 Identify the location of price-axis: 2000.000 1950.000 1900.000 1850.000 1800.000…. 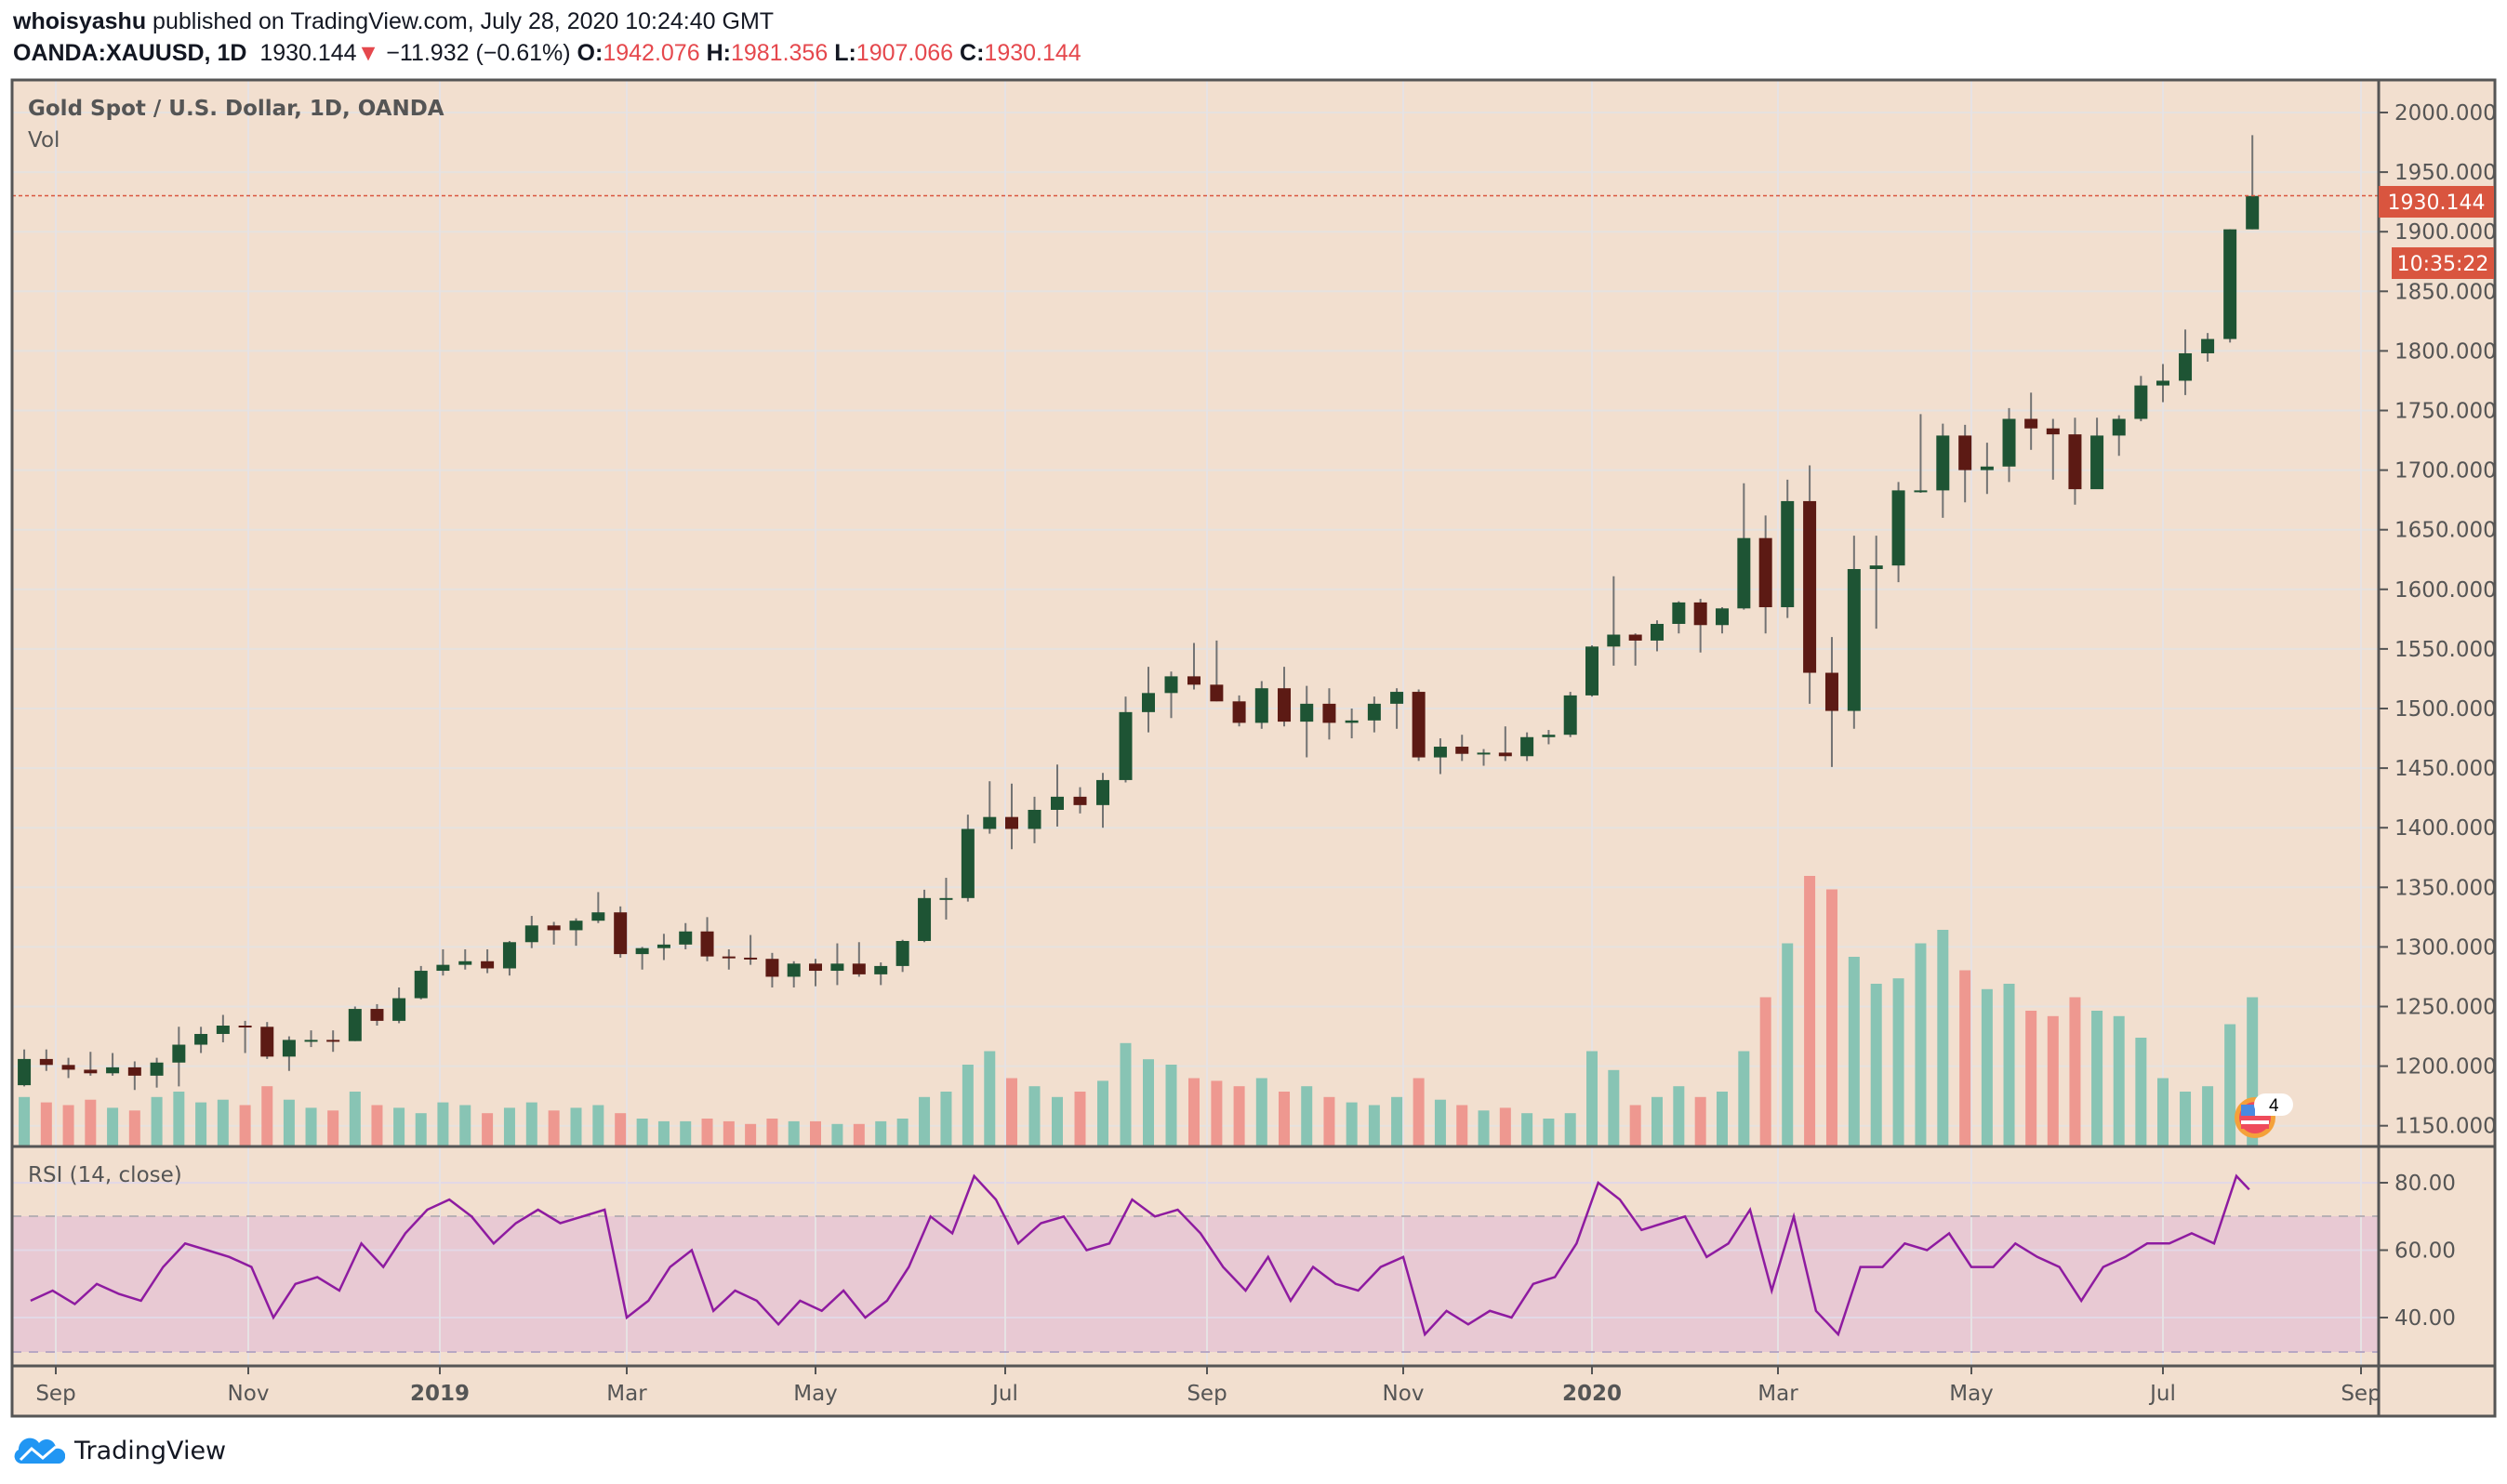
(2438, 620).